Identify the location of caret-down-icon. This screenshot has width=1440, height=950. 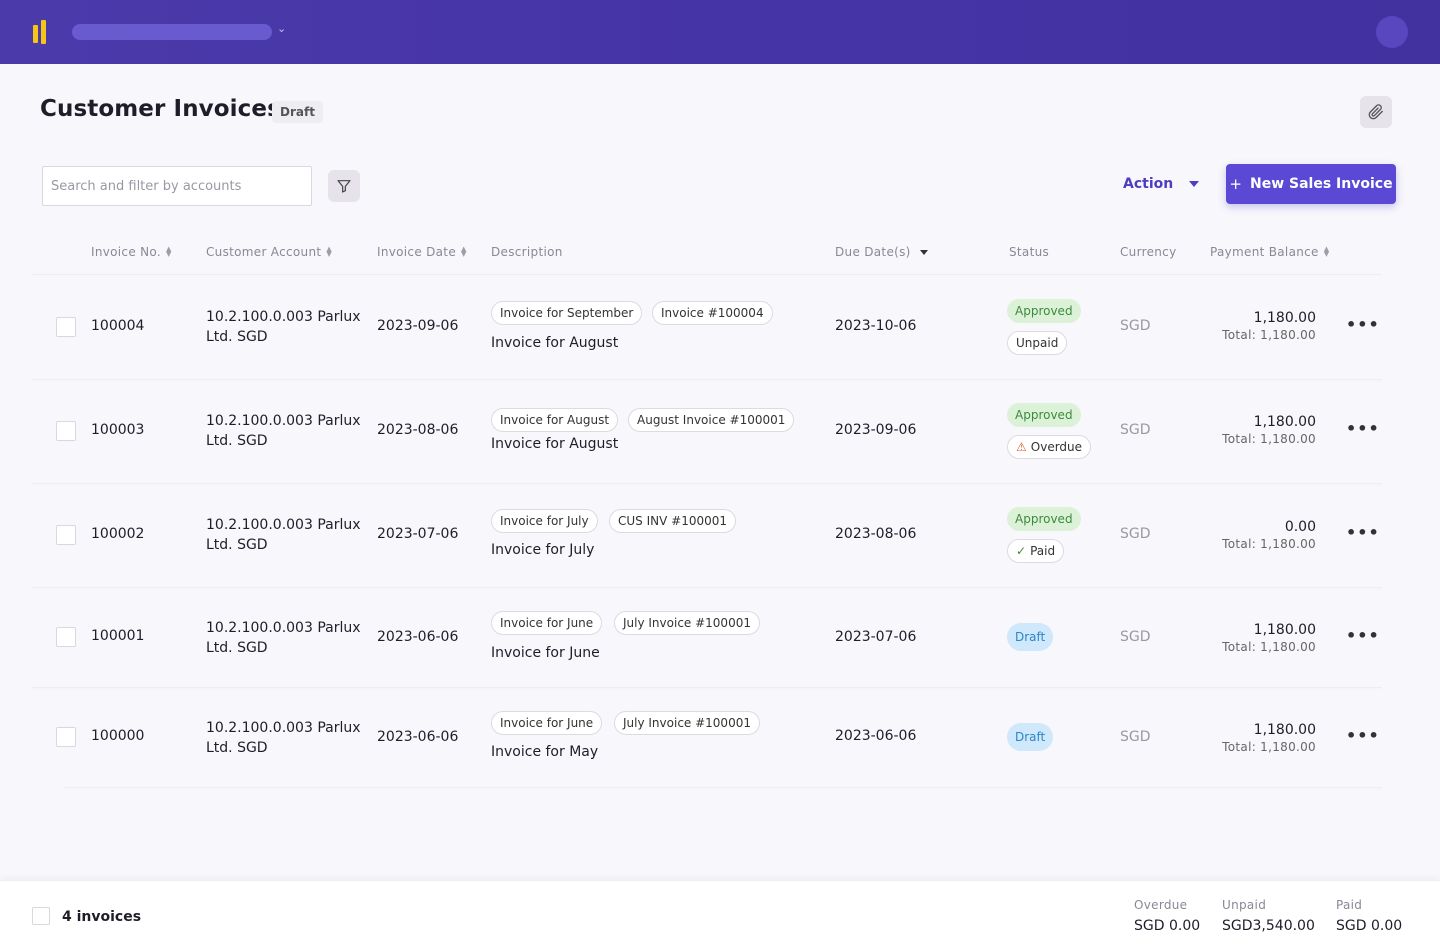
(1194, 184).